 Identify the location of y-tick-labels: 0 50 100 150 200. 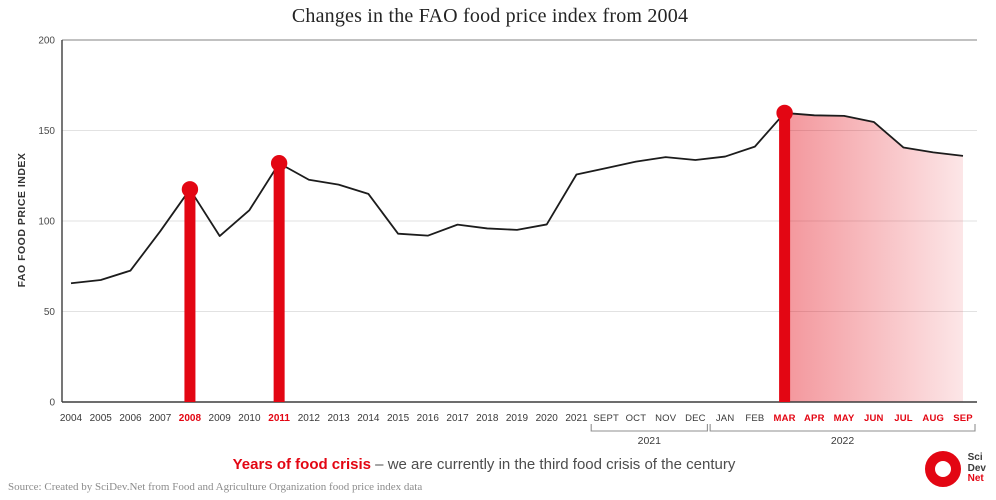
(46, 222).